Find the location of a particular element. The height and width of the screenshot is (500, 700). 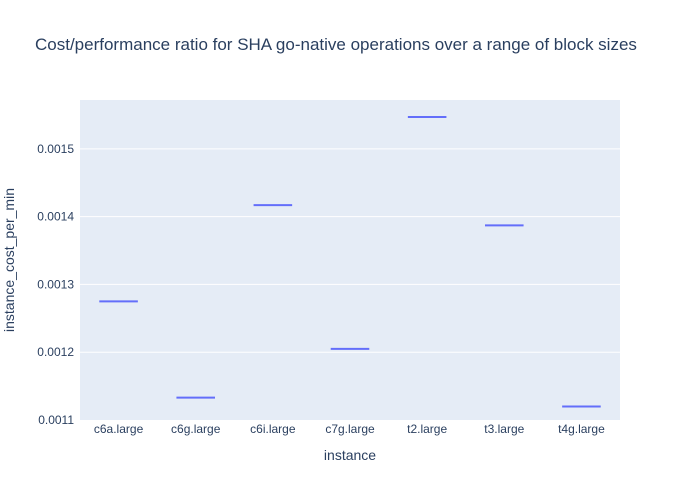

y-tick-label: 0.0015 is located at coordinates (55, 149).